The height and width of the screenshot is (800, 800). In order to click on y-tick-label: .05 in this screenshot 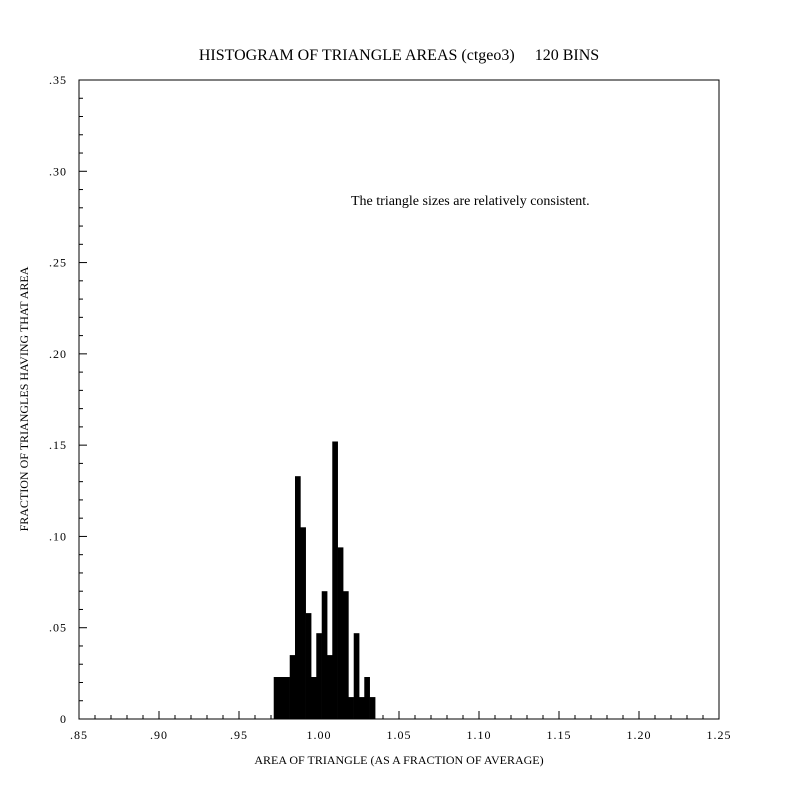, I will do `click(58, 628)`.